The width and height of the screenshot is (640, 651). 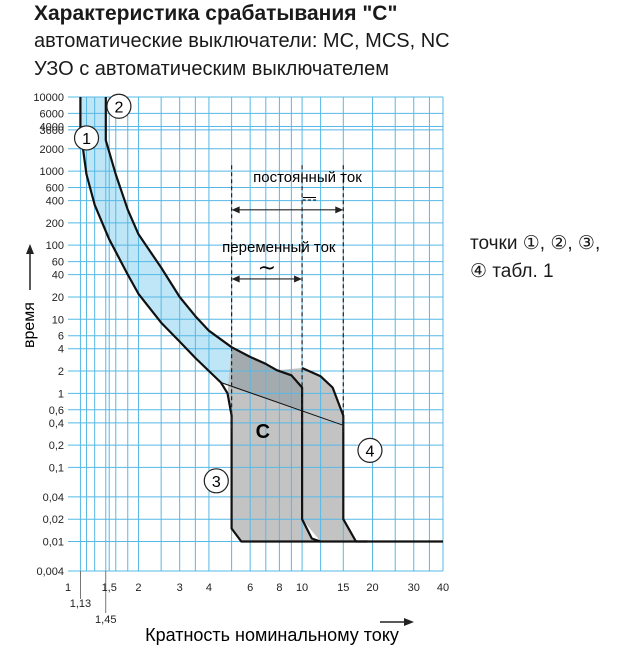 I want to click on y-tick-label: 4, so click(x=61, y=350).